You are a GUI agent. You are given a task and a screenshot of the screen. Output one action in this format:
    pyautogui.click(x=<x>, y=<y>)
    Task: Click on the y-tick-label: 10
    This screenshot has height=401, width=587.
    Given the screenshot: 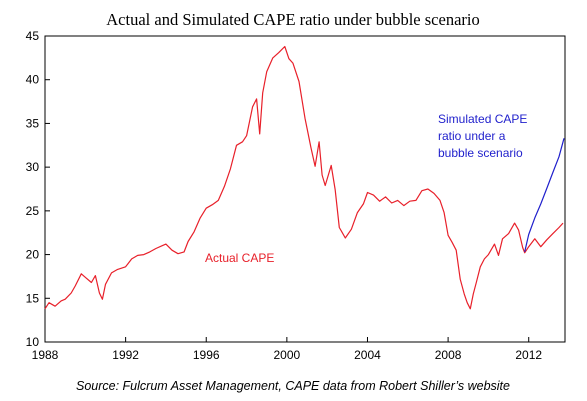 What is the action you would take?
    pyautogui.click(x=33, y=342)
    